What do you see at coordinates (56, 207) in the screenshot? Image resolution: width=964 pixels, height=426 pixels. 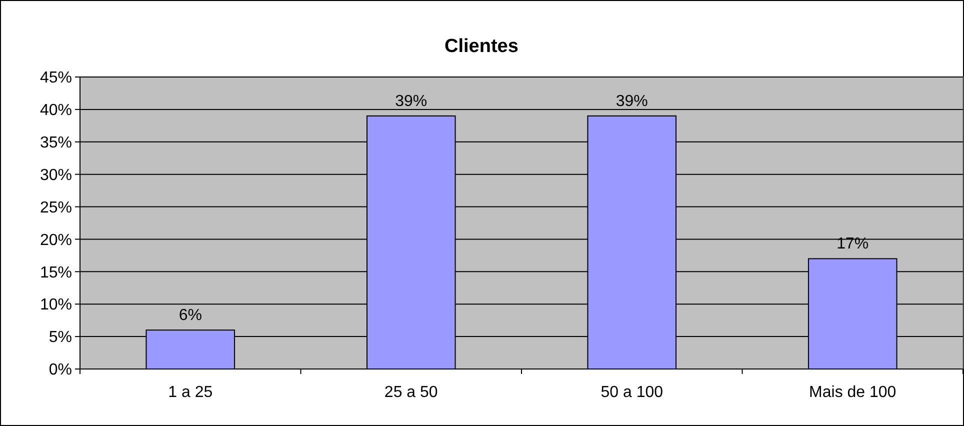 I see `y-tick-label: 25%` at bounding box center [56, 207].